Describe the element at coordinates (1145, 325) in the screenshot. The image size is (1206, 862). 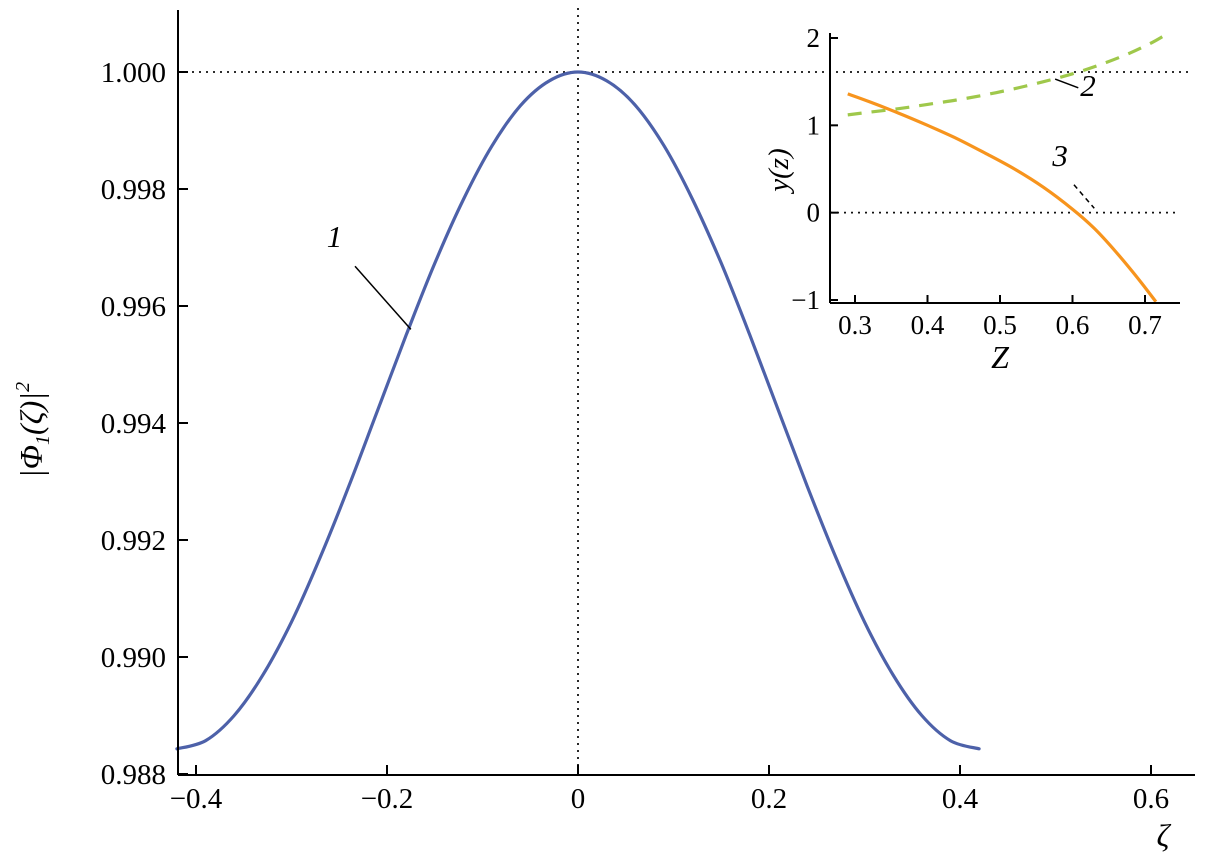
I see `inset-x-tick-label: 0.7` at that location.